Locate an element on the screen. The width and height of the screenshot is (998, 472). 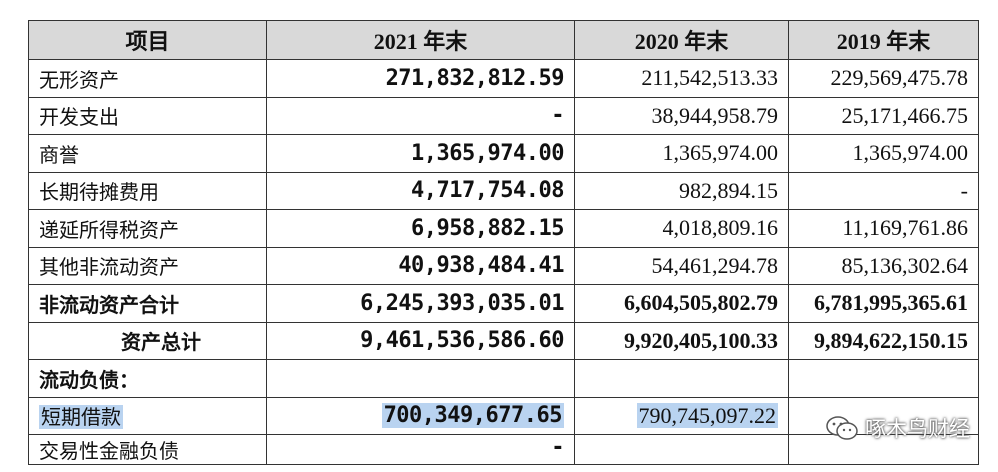
row-label: 无形资产 is located at coordinates (147, 78).